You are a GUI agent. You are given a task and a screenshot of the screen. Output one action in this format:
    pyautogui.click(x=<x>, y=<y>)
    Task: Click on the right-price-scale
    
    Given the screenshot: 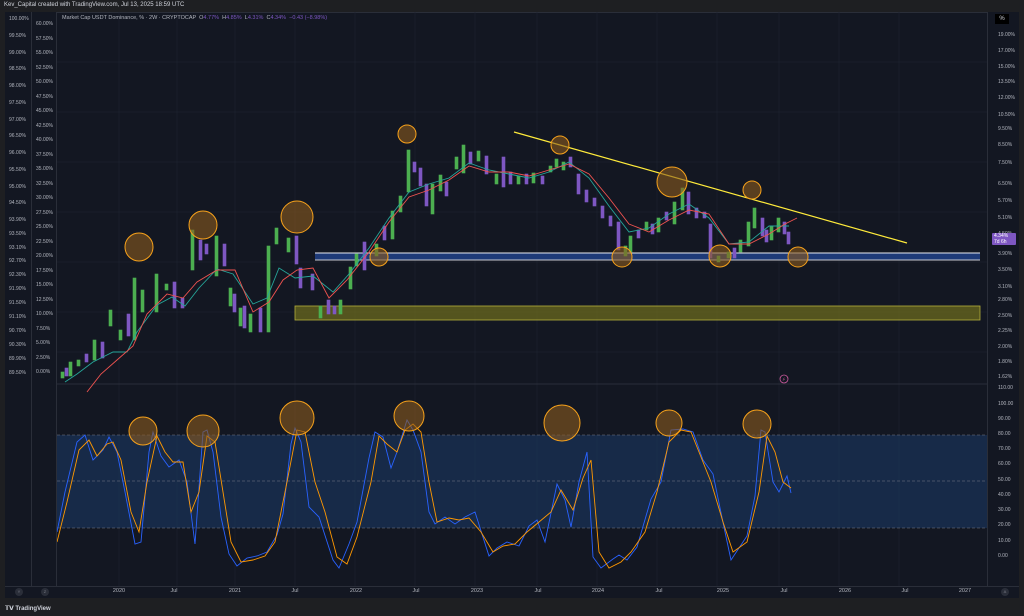 What is the action you would take?
    pyautogui.click(x=1003, y=299)
    